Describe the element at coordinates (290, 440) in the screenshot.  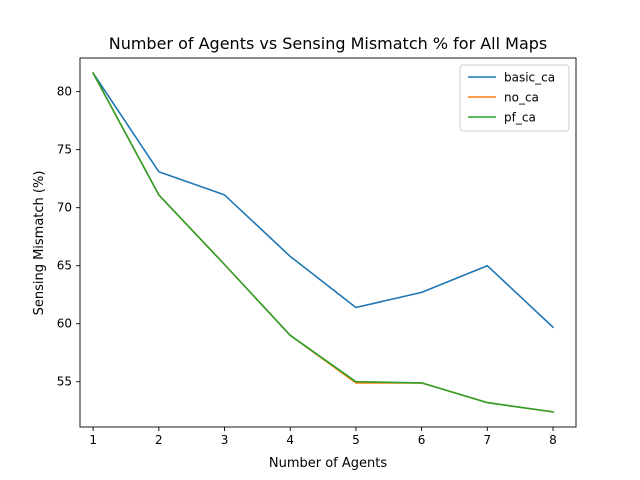
I see `x-tick-label: 4` at that location.